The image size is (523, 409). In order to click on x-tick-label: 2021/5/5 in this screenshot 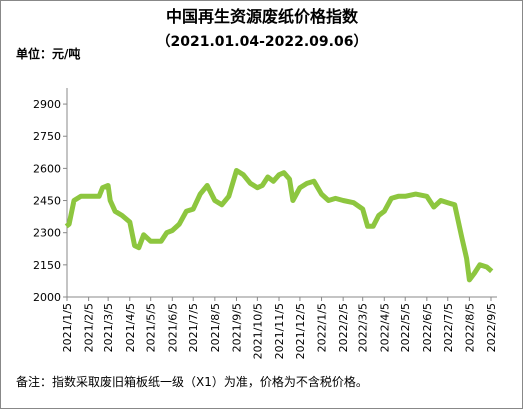, I will do `click(151, 327)`.